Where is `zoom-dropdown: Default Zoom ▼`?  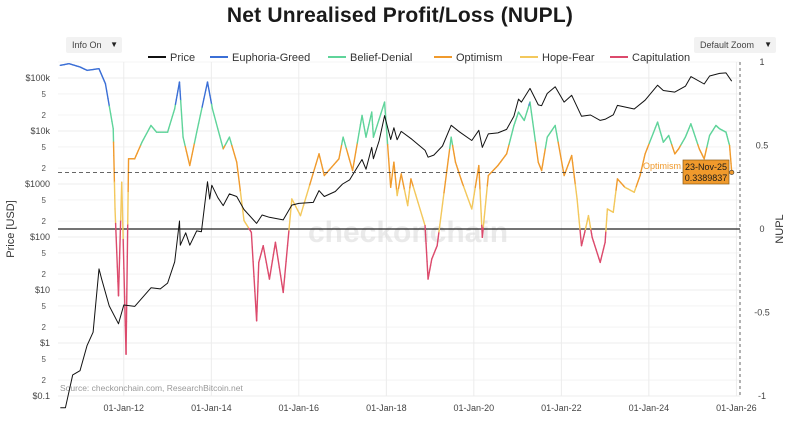
zoom-dropdown: Default Zoom ▼ is located at coordinates (735, 45).